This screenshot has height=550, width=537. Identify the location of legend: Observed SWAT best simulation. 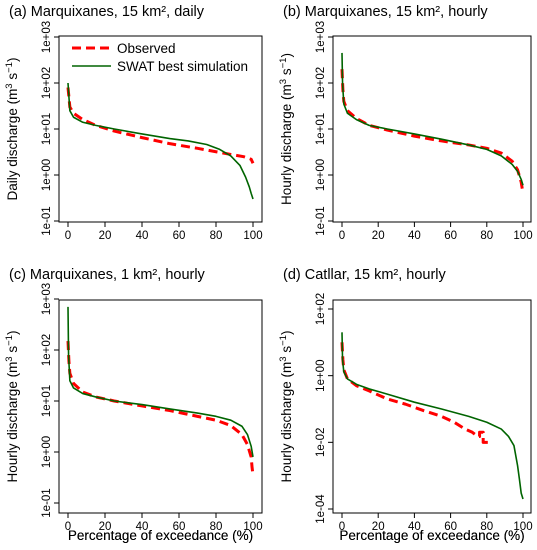
(160, 57).